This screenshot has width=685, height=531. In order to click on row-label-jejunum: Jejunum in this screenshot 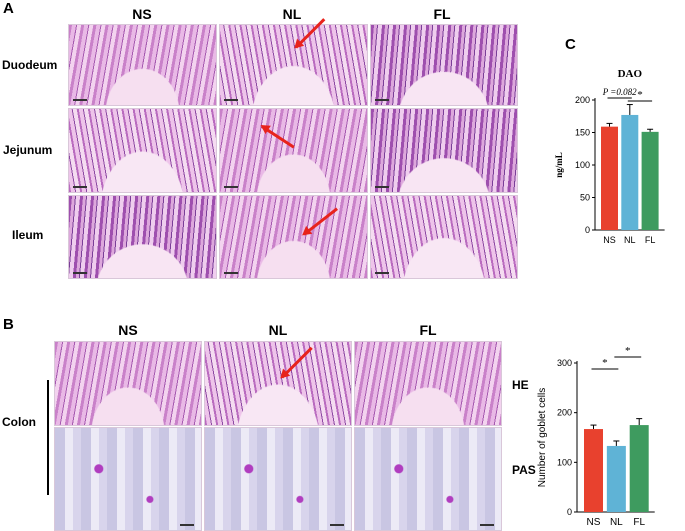, I will do `click(28, 150)`.